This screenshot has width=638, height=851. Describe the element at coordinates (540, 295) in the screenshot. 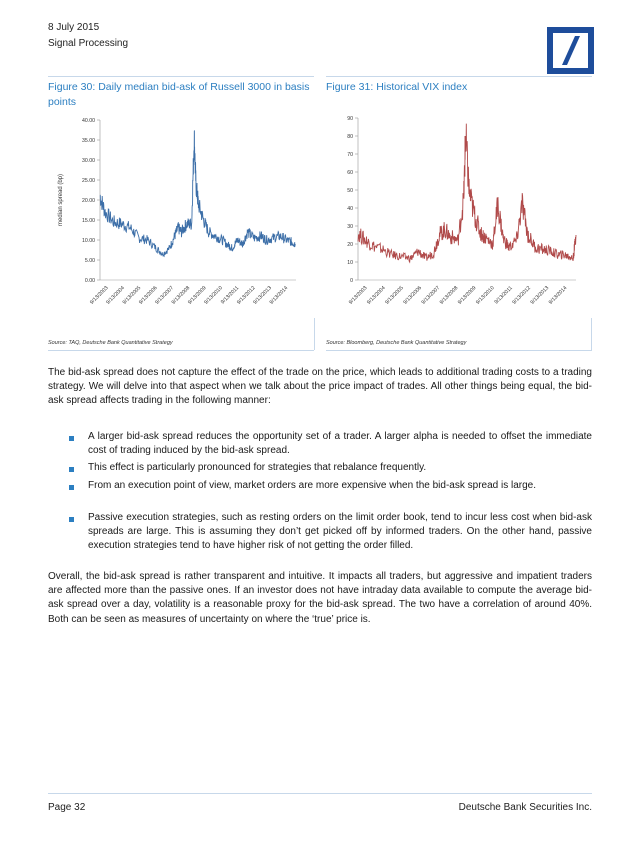

I see `x-tick-label: 9/13/2013` at that location.